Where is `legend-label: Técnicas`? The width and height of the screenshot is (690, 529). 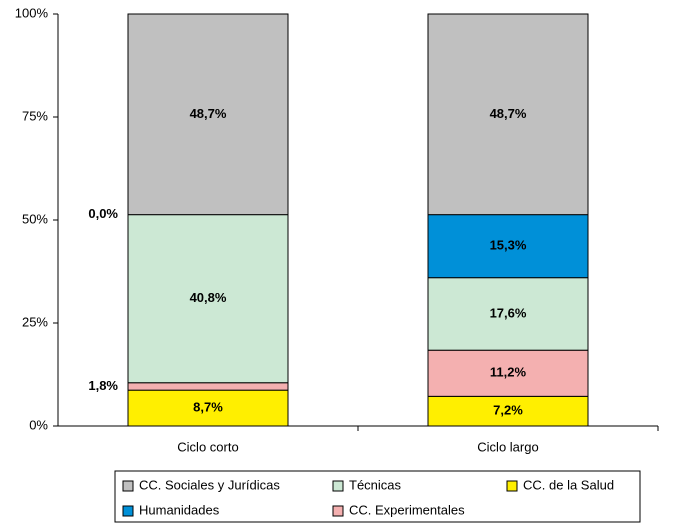 legend-label: Técnicas is located at coordinates (375, 484).